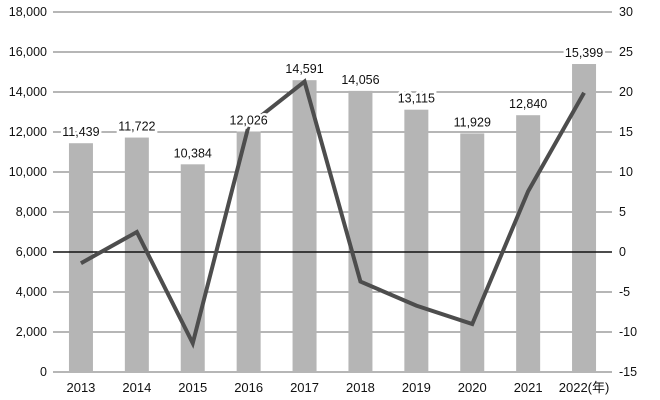 The image size is (660, 400). What do you see at coordinates (528, 104) in the screenshot?
I see `bar-value-label: 12,840` at bounding box center [528, 104].